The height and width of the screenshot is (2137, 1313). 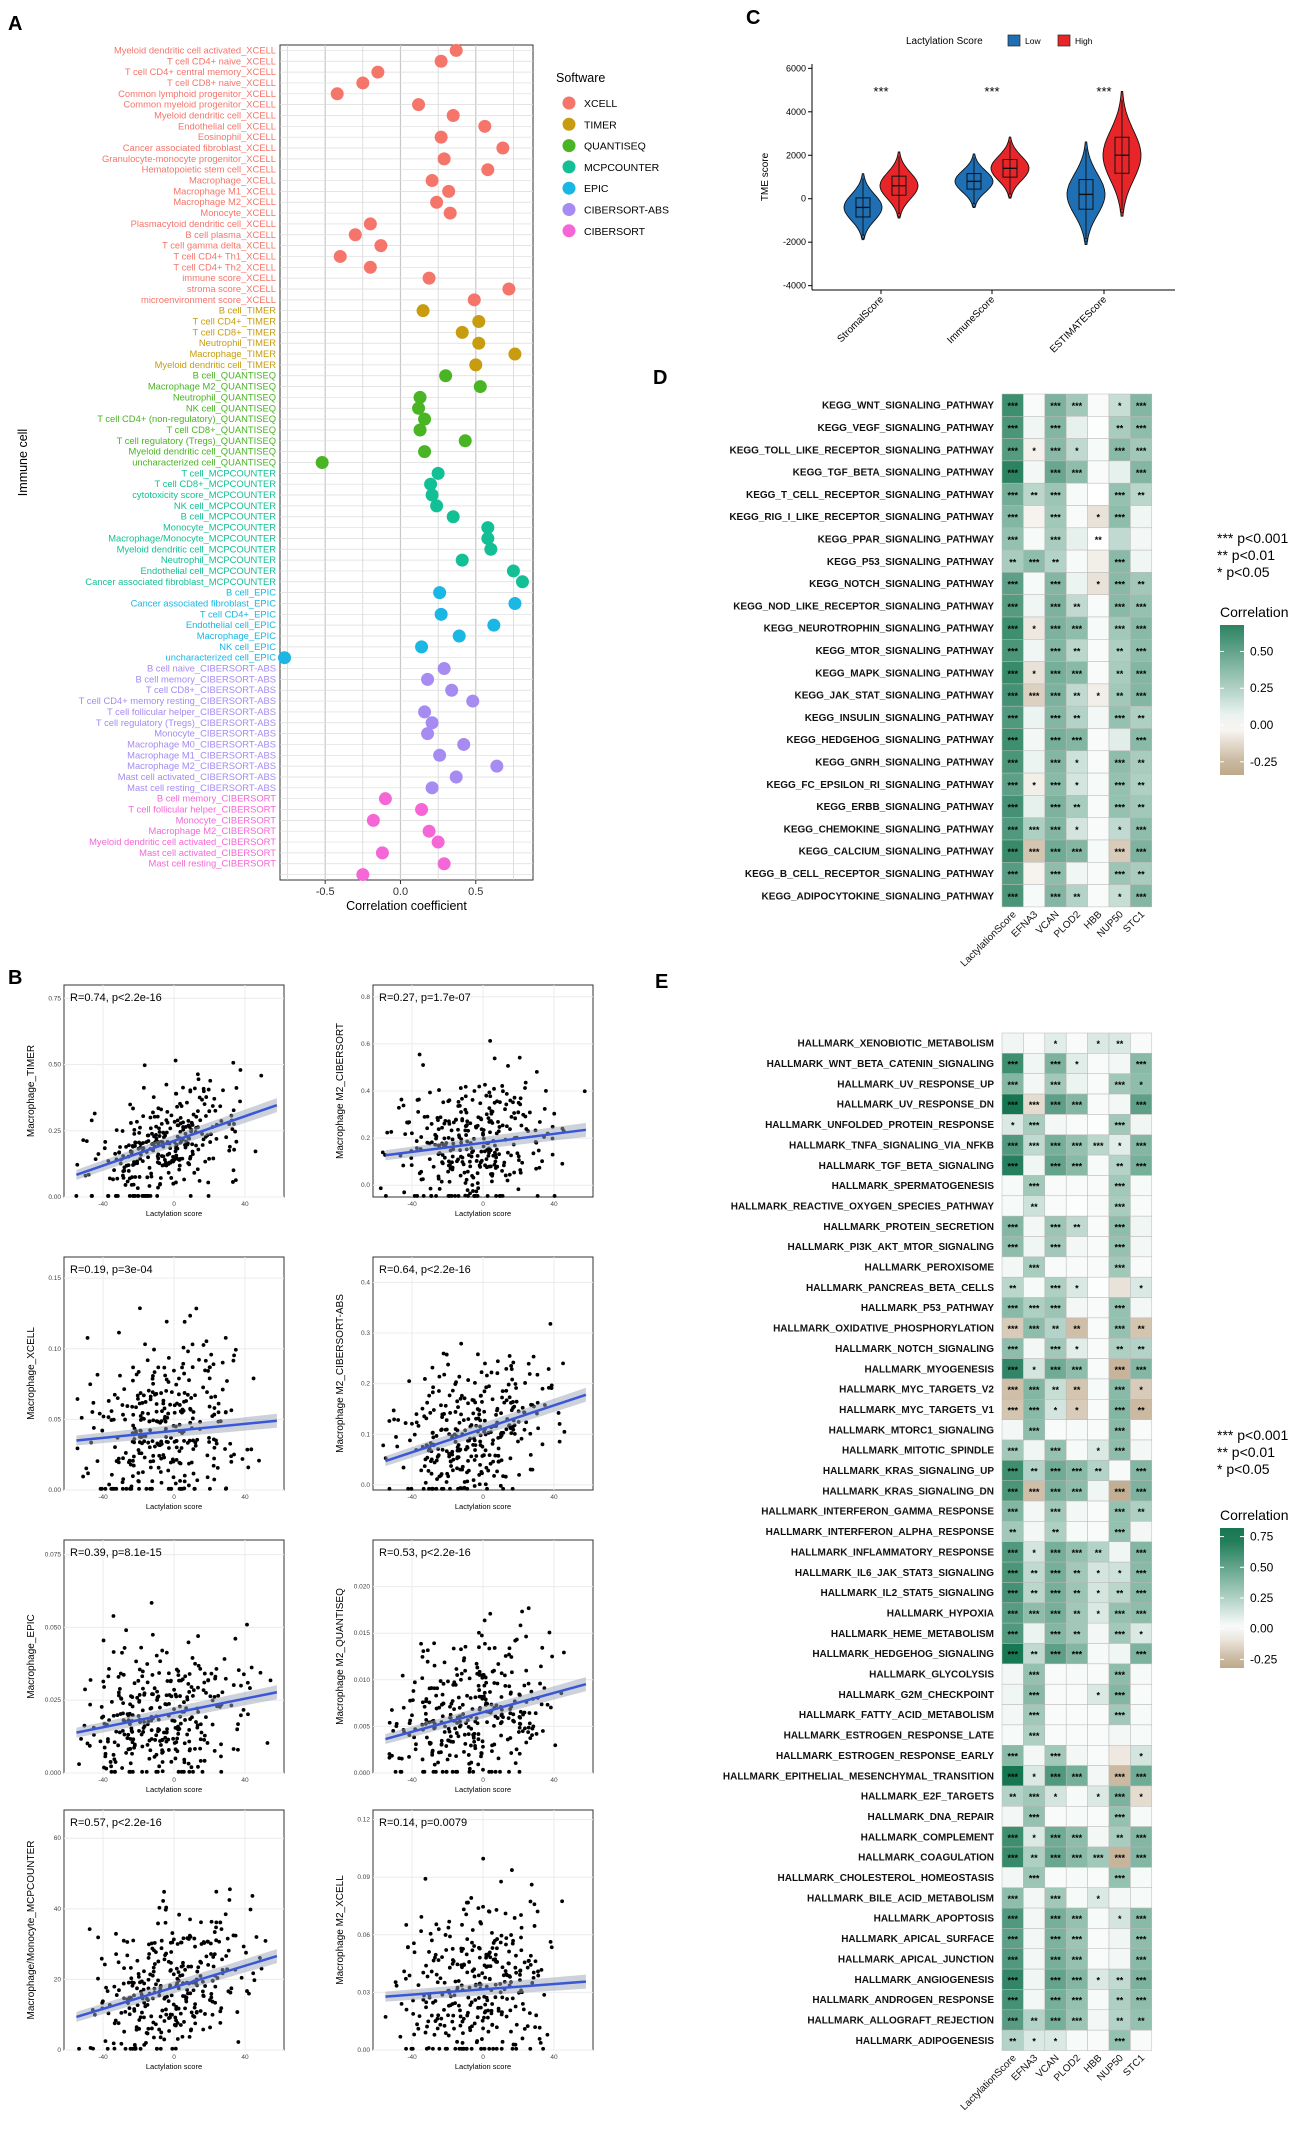 What do you see at coordinates (914, 1349) in the screenshot?
I see `row-label: HALLMARK_NOTCH_SIGNALING` at bounding box center [914, 1349].